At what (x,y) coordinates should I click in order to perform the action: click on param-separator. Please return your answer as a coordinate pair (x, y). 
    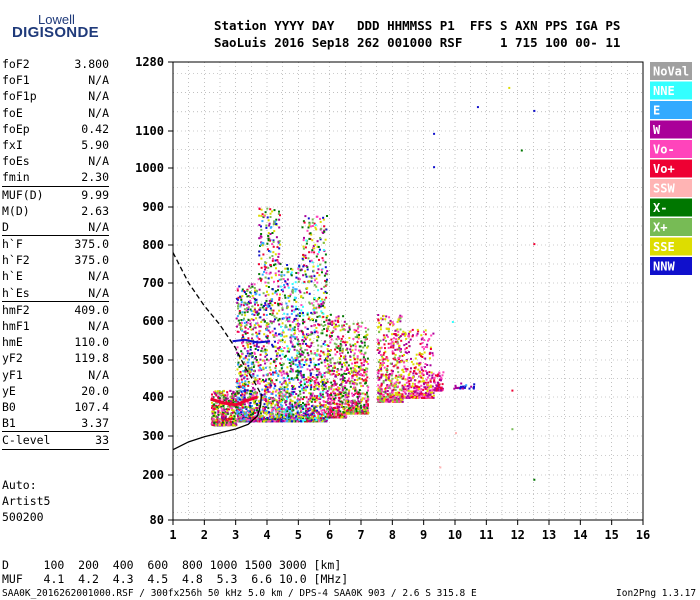
    Looking at the image, I should click on (55, 432).